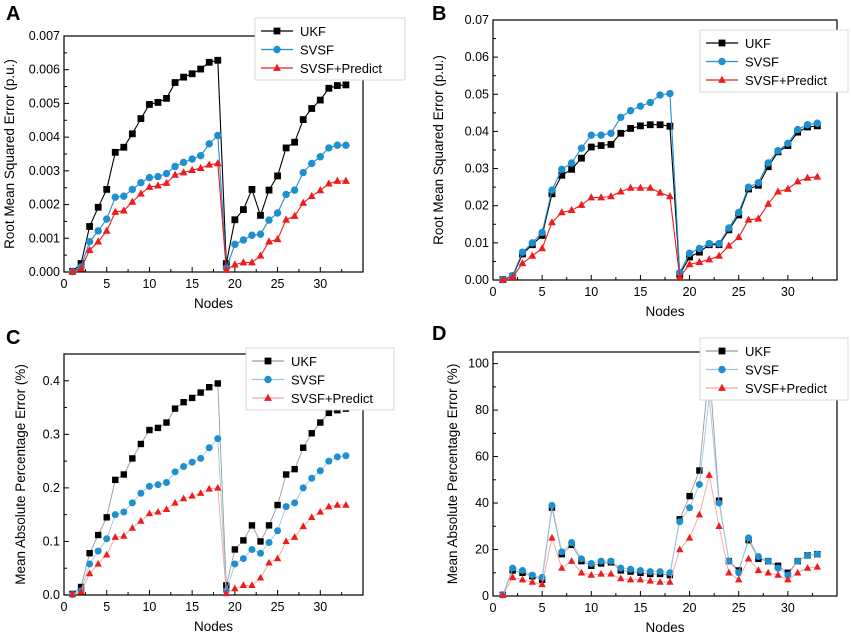  I want to click on y-tick-label: 0.05, so click(477, 94).